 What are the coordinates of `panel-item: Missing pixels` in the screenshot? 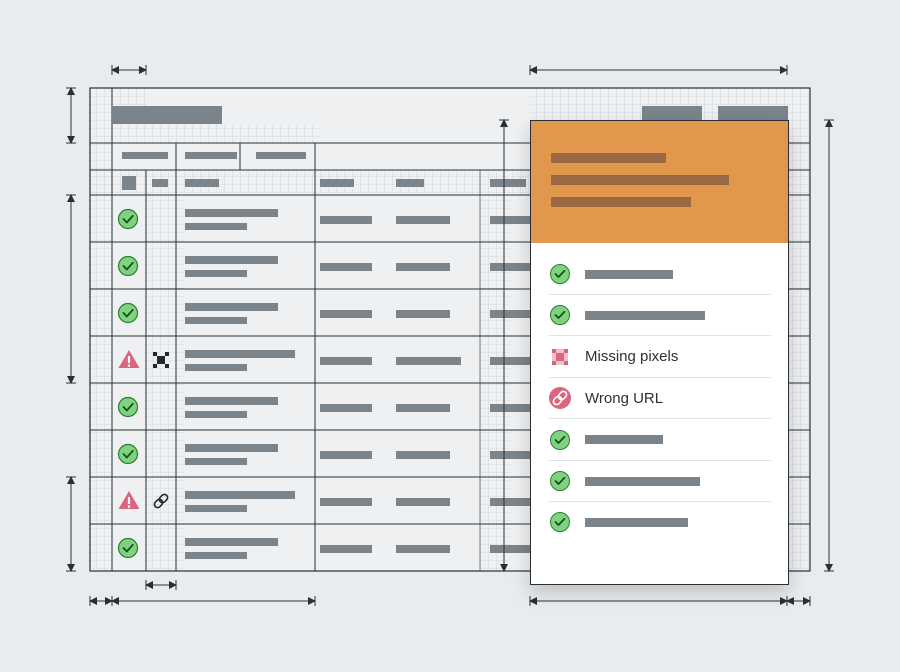 It's located at (660, 357).